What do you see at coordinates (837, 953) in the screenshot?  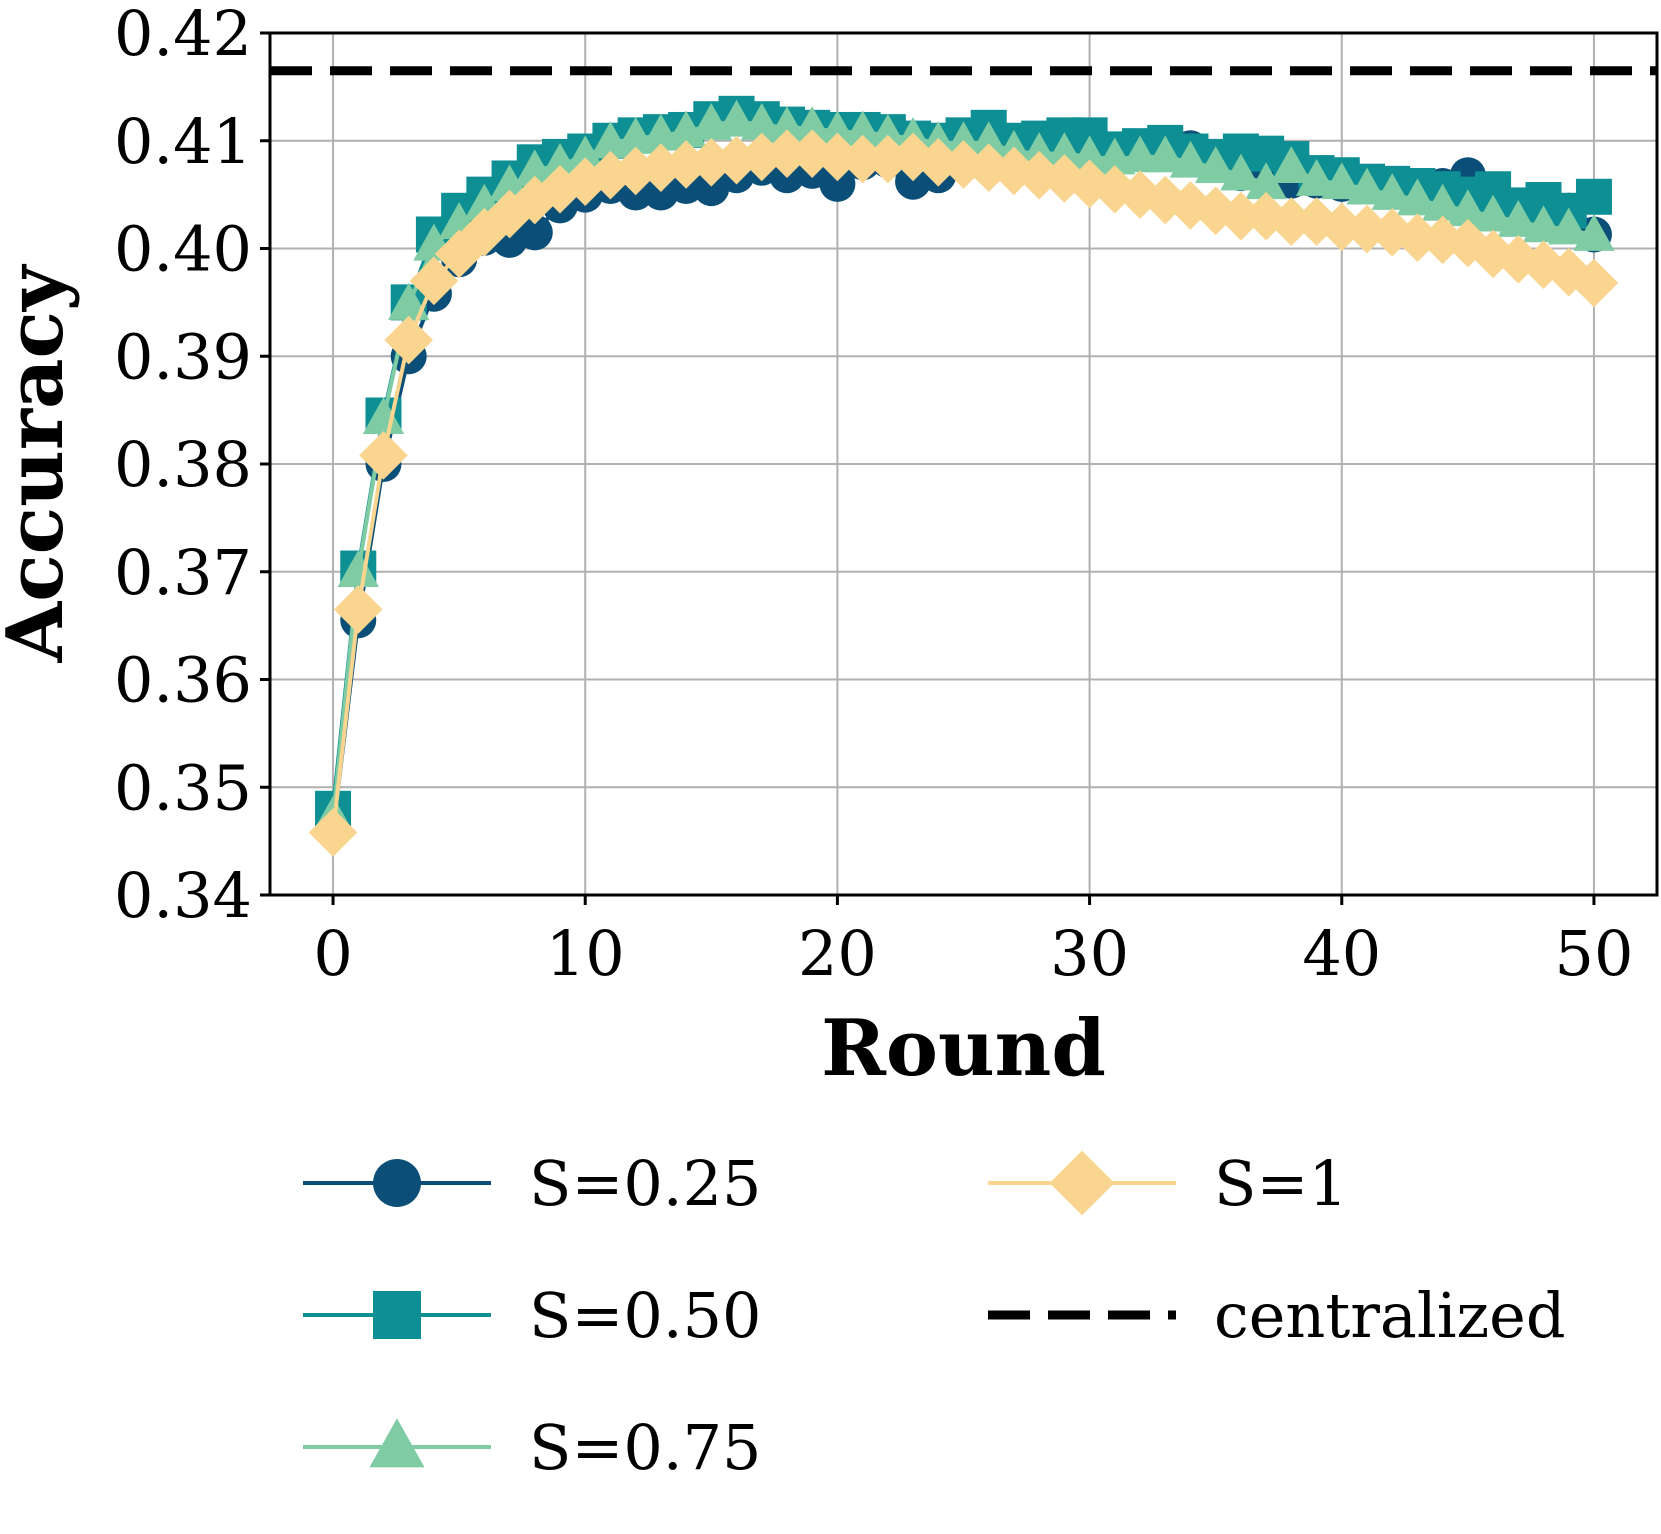 I see `x-tick-label: 20` at bounding box center [837, 953].